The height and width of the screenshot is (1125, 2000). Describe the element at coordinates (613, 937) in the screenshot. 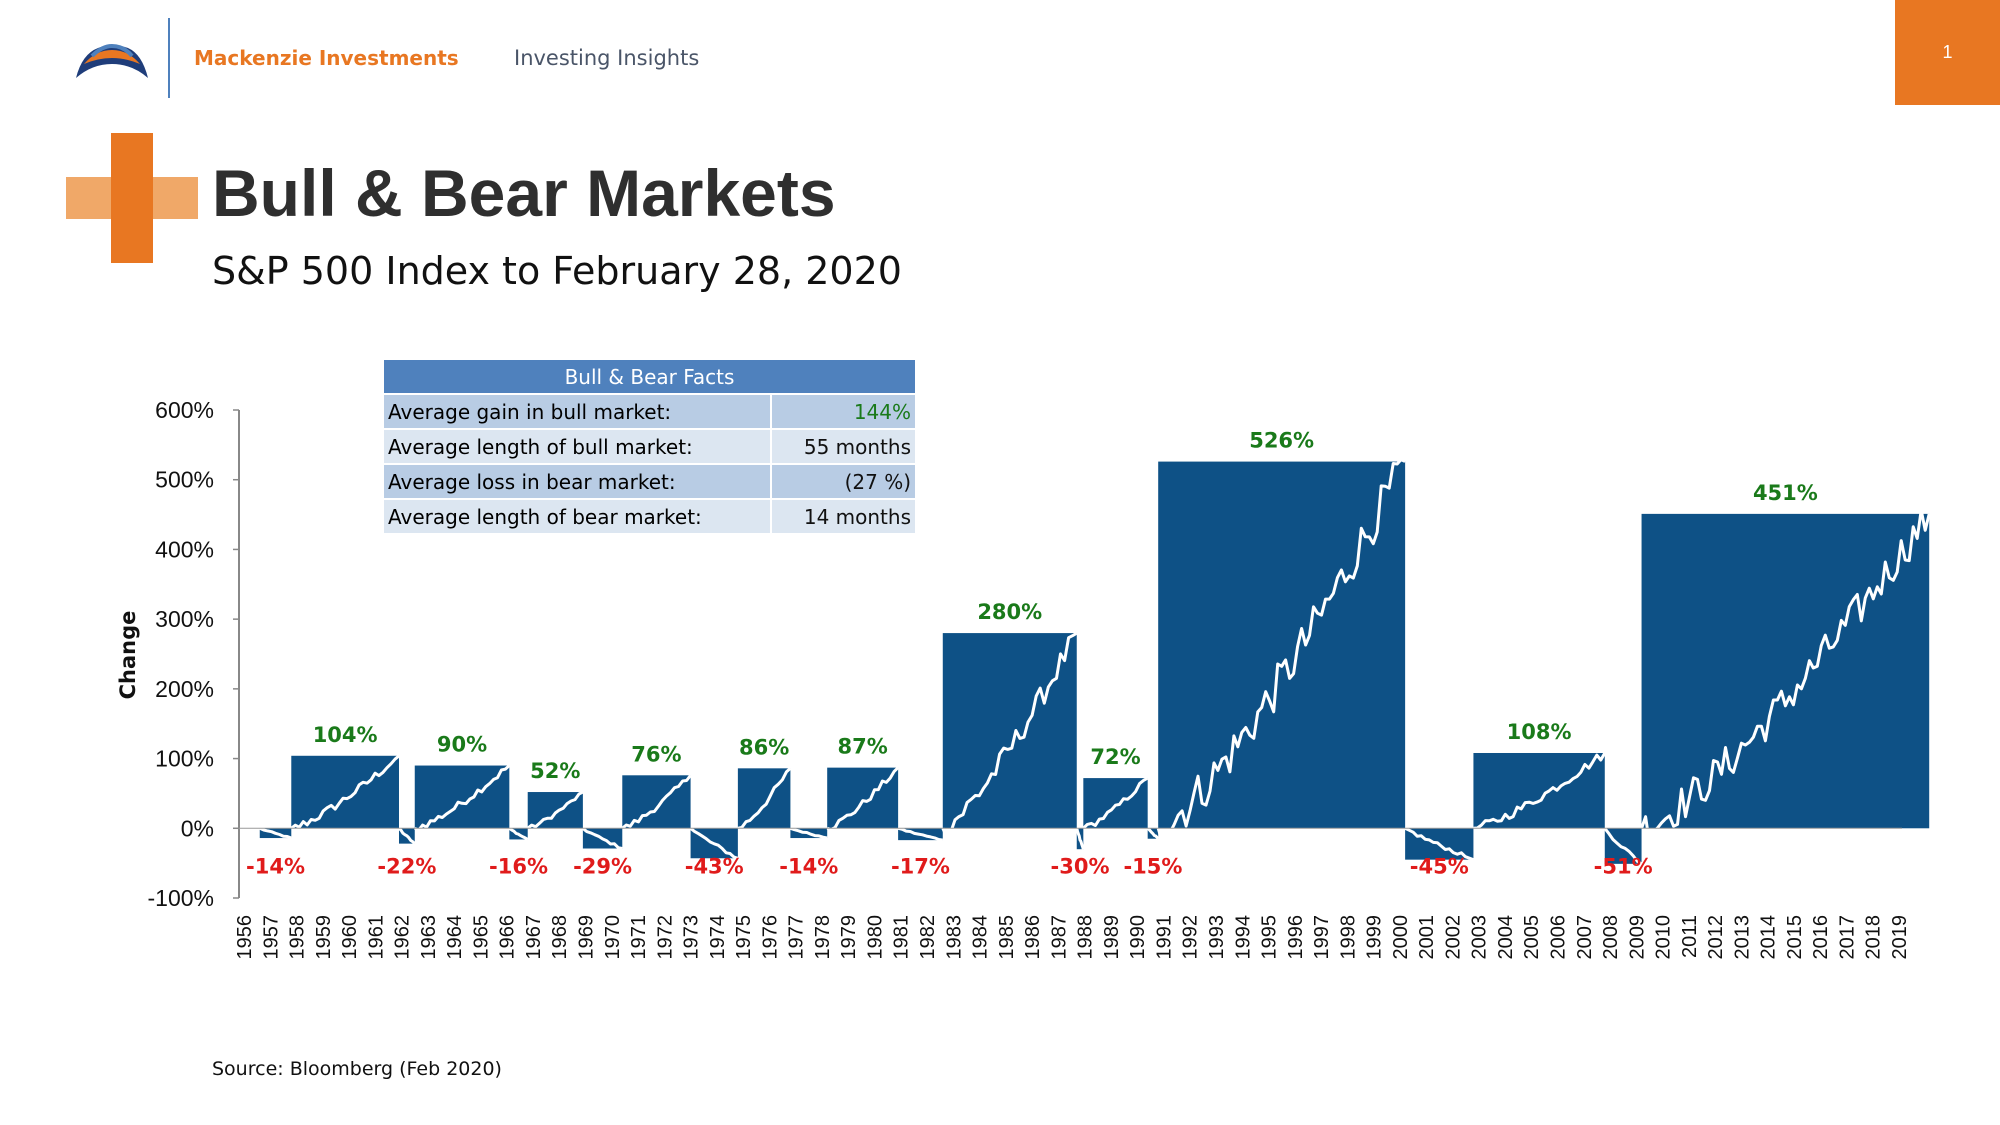

I see `x-tick-label: 1970` at that location.